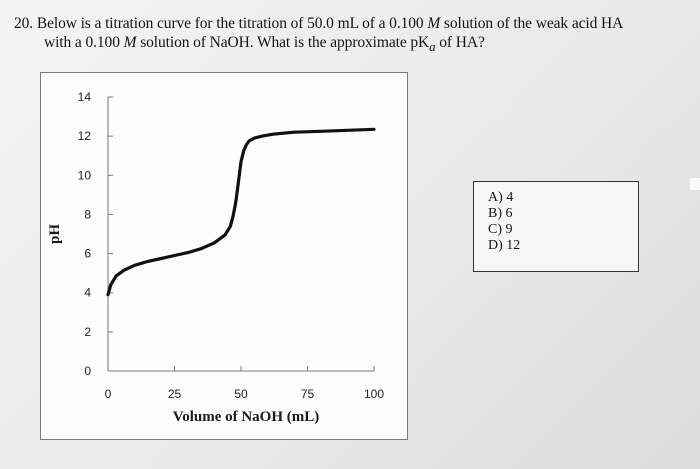 The width and height of the screenshot is (700, 469). Describe the element at coordinates (175, 394) in the screenshot. I see `x-tick-label: 25` at that location.